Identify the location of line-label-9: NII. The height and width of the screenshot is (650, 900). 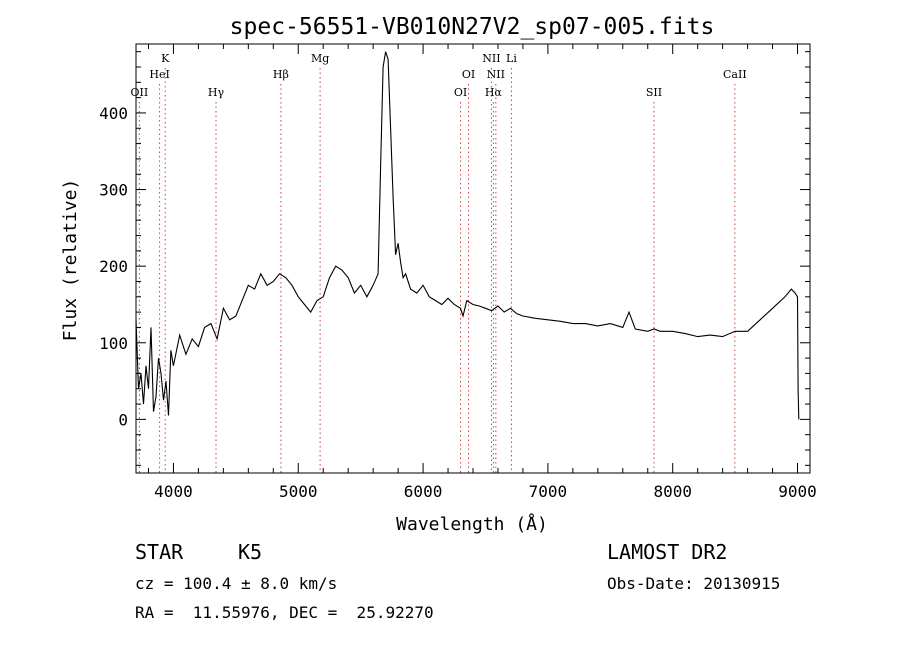
(496, 74).